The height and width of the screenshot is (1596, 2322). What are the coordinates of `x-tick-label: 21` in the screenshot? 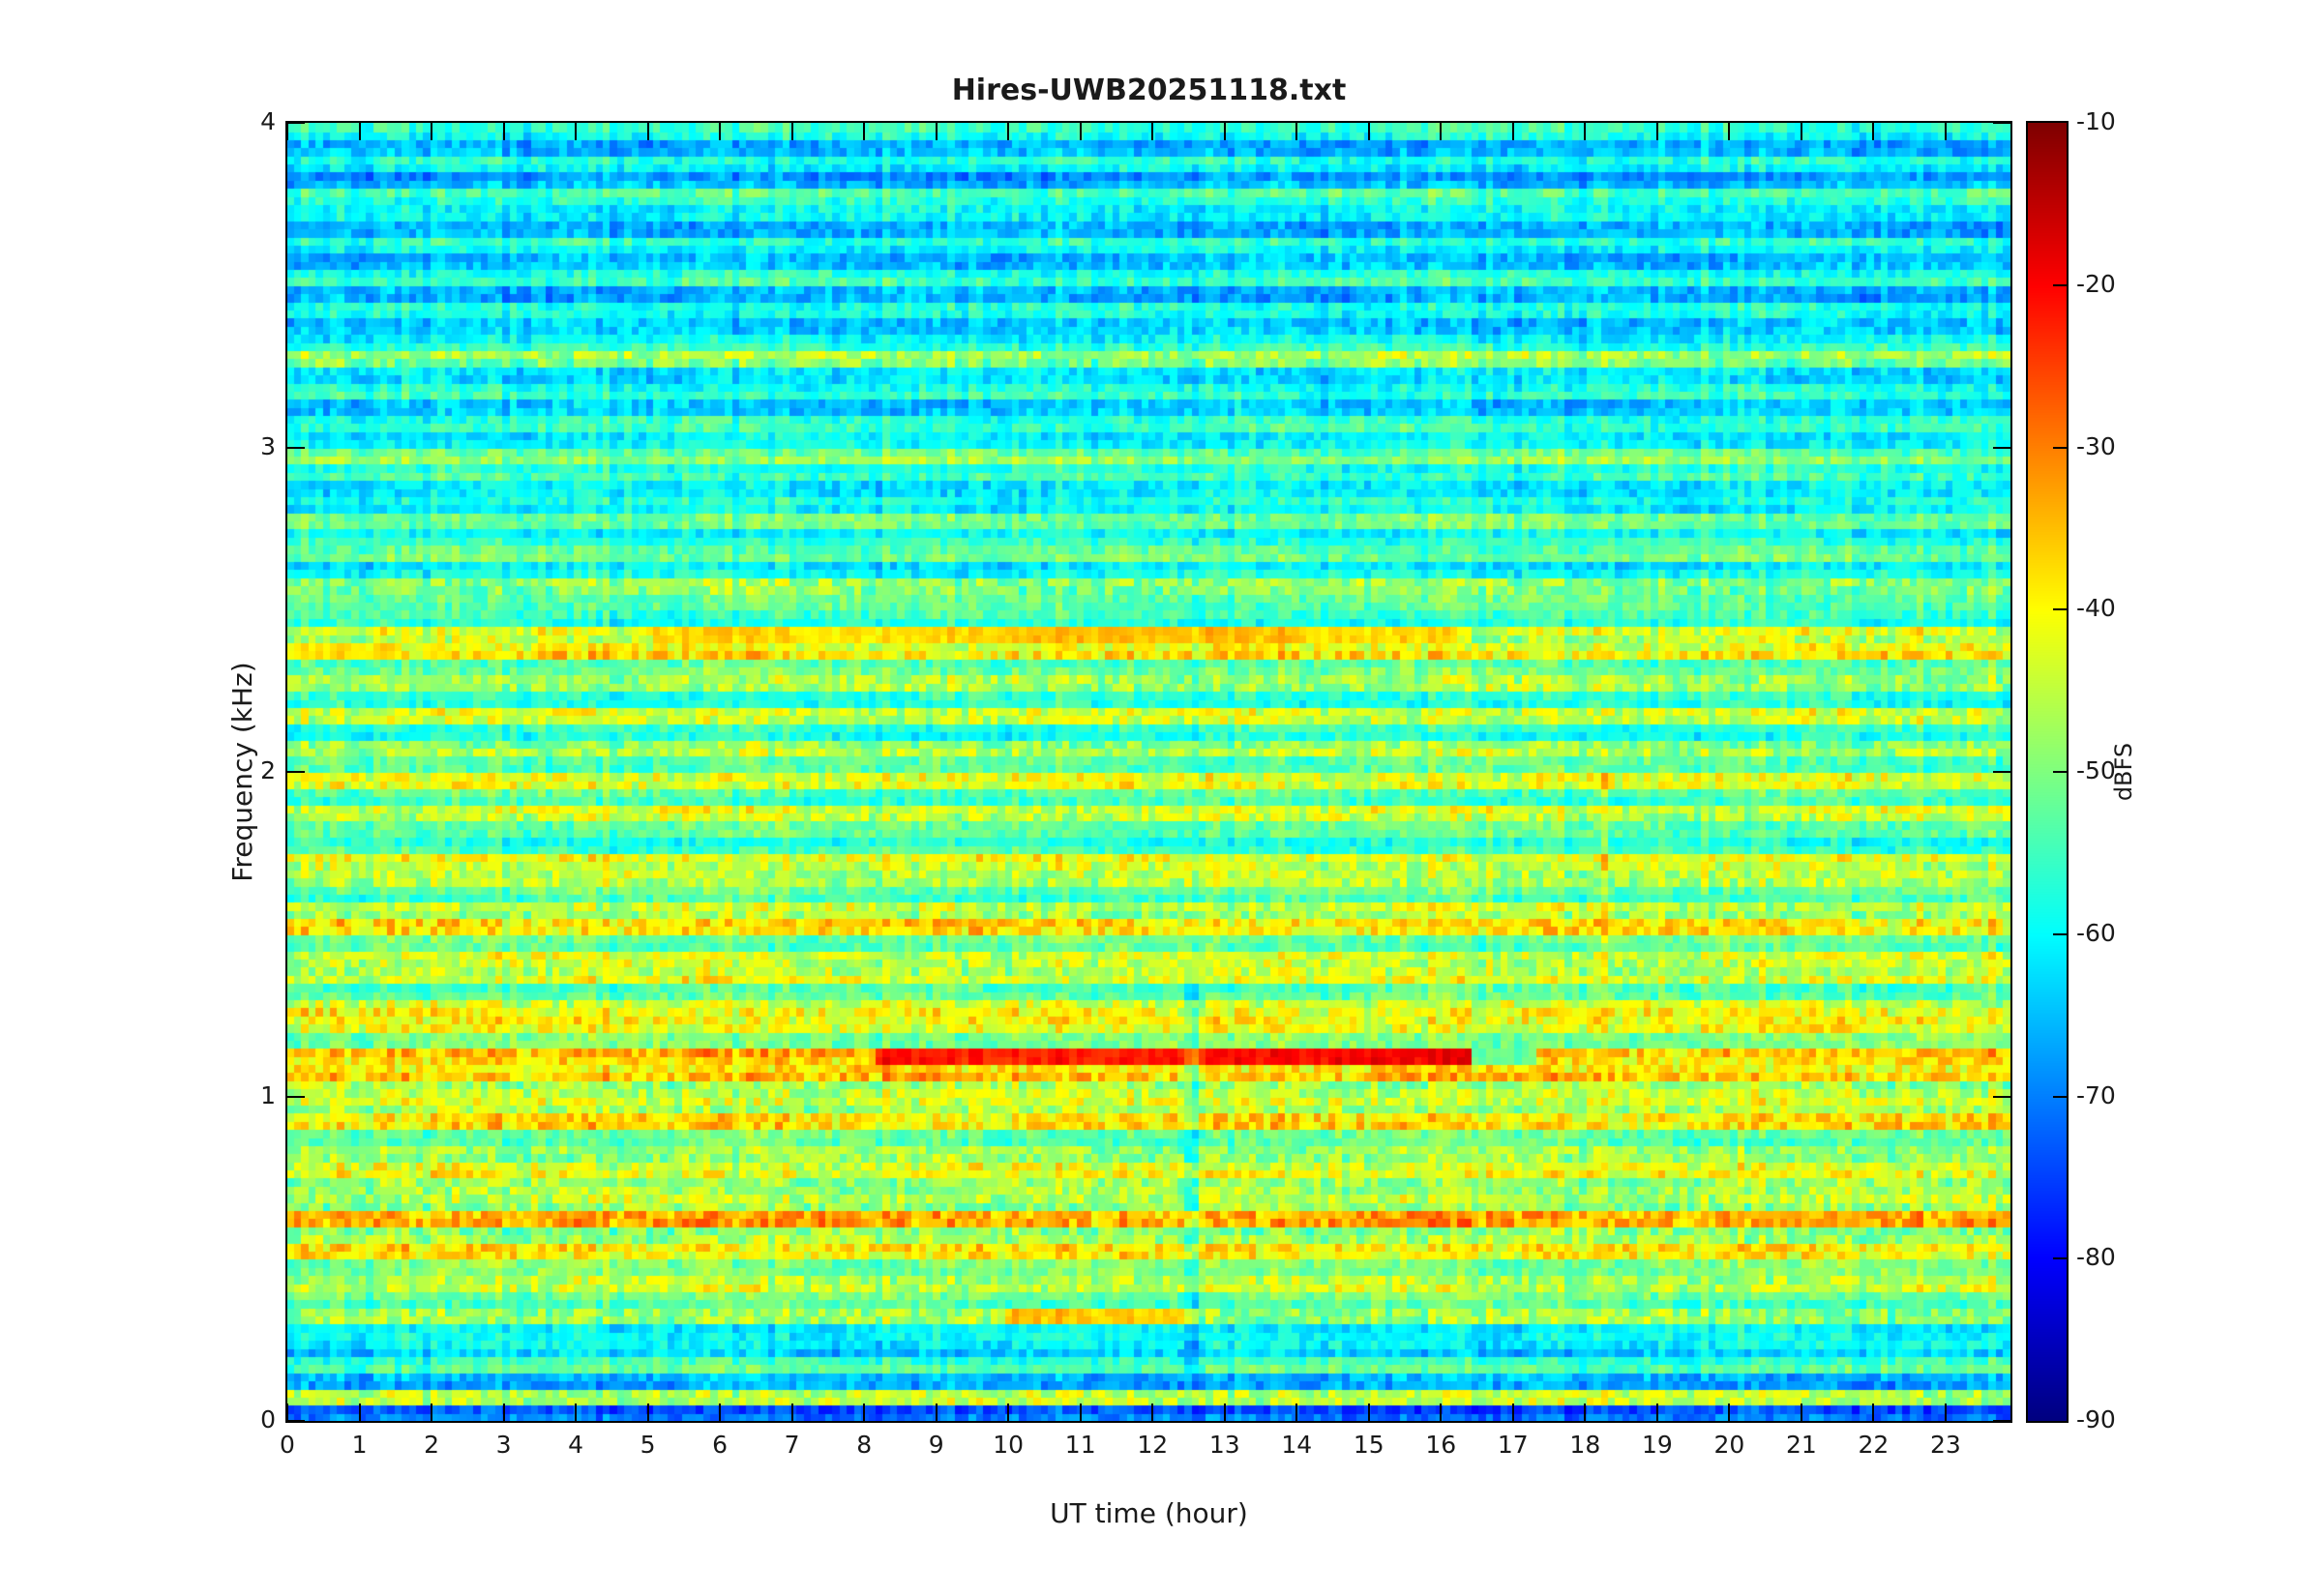 It's located at (1801, 1445).